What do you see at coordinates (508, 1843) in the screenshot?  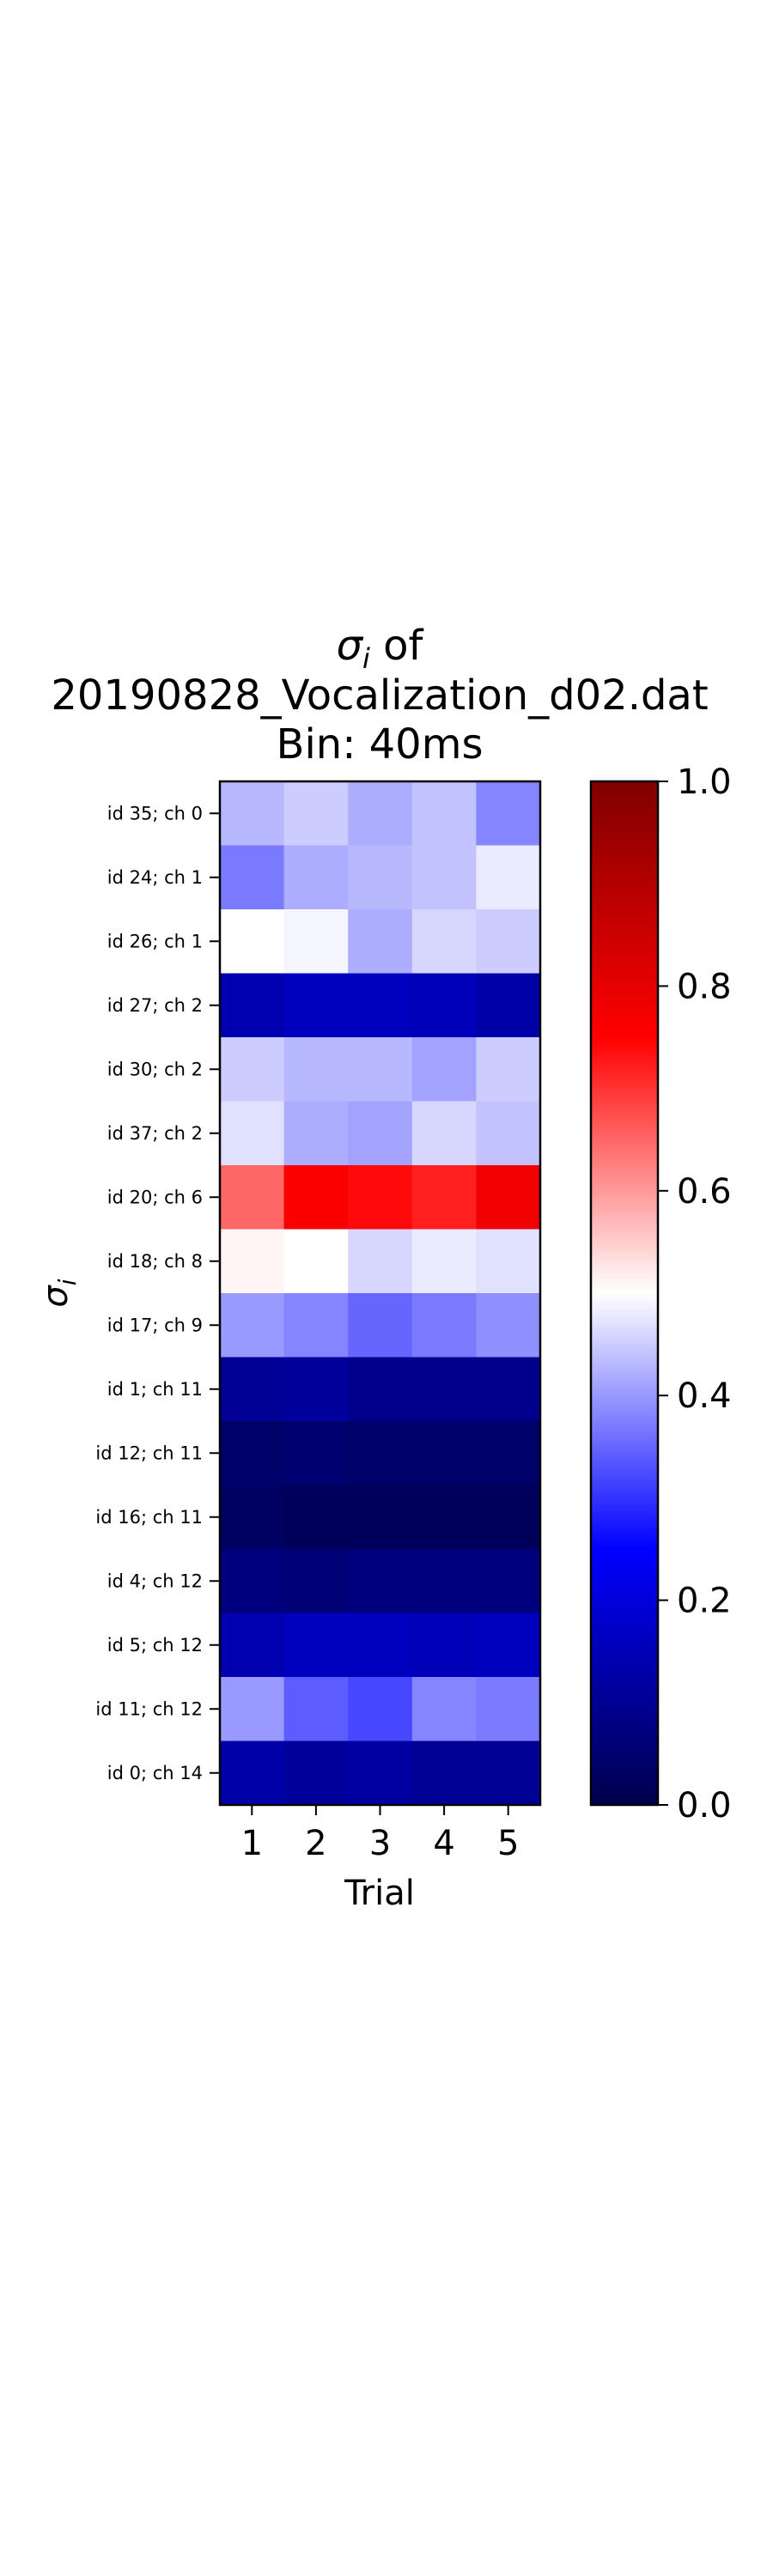 I see `x-tick-label: 5` at bounding box center [508, 1843].